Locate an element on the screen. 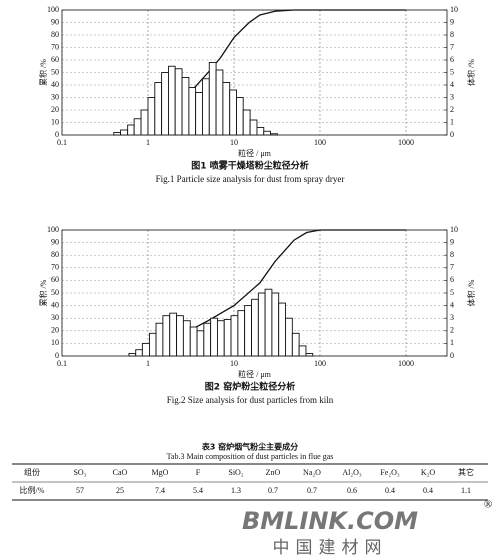 This screenshot has height=560, width=500. table-header: 其它 is located at coordinates (466, 472).